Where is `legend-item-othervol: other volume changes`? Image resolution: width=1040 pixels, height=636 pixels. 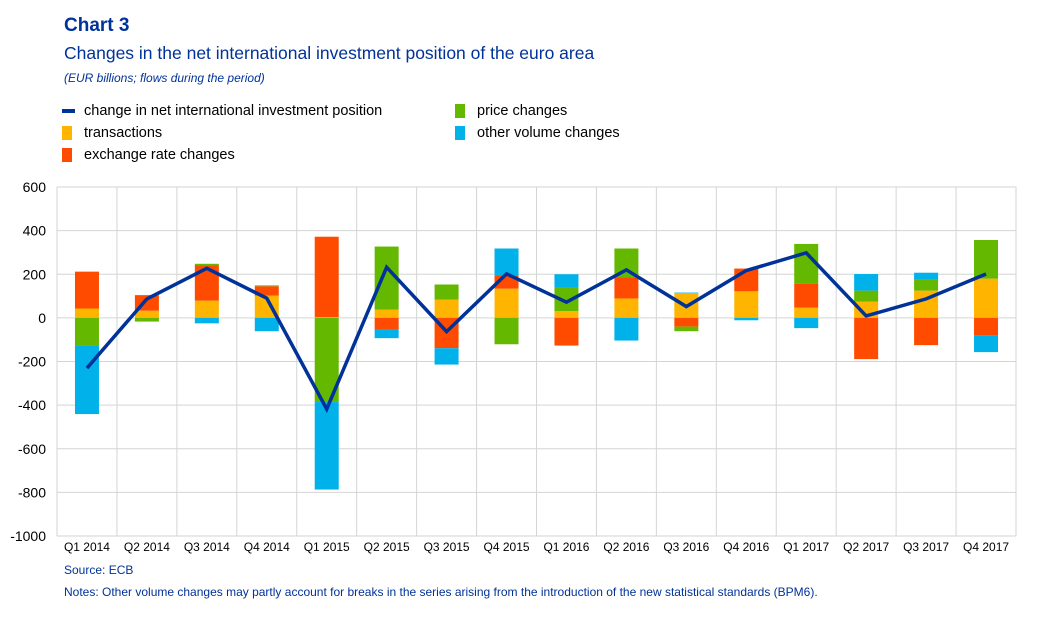
legend-item-othervol: other volume changes is located at coordinates (537, 133).